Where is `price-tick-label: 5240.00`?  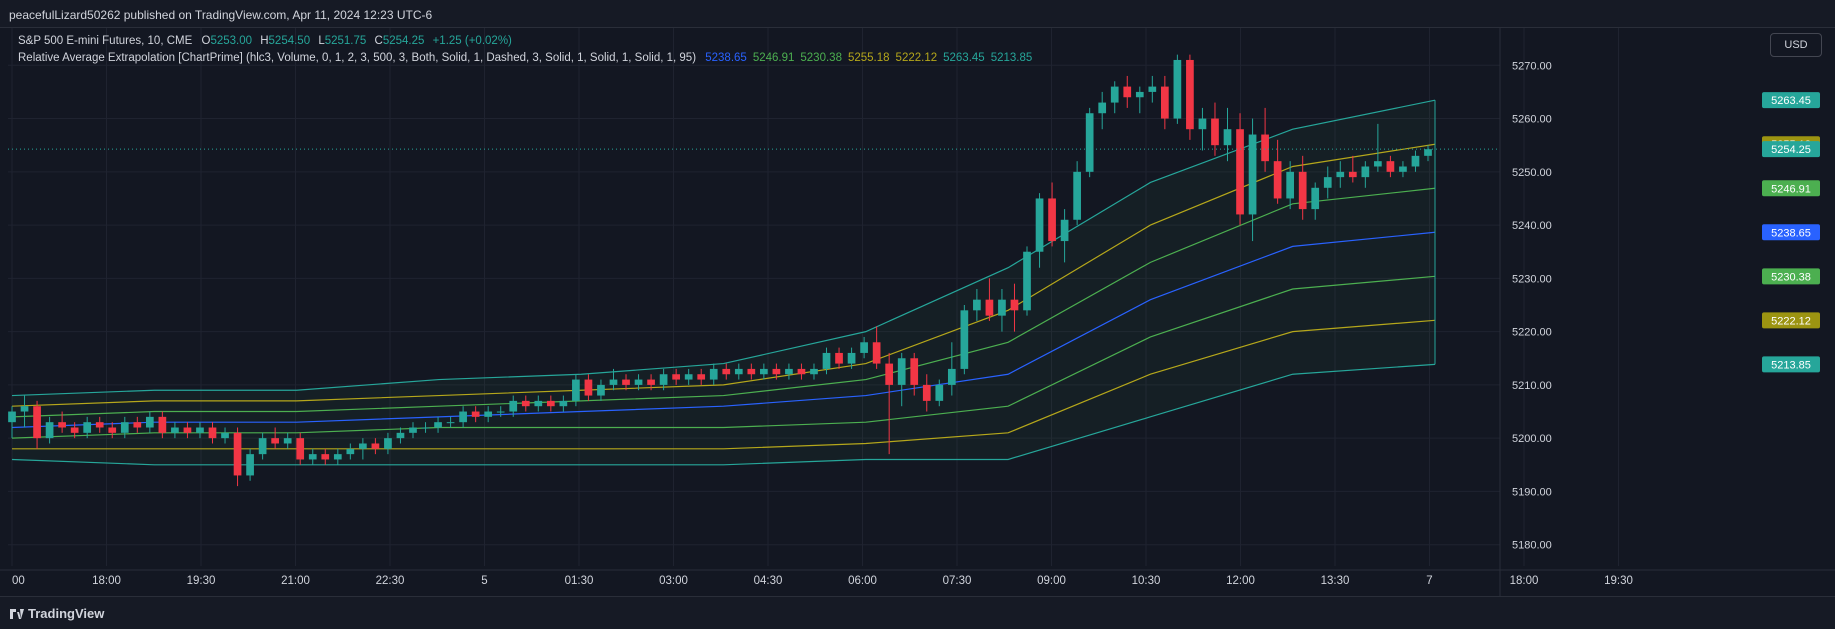
price-tick-label: 5240.00 is located at coordinates (1532, 226).